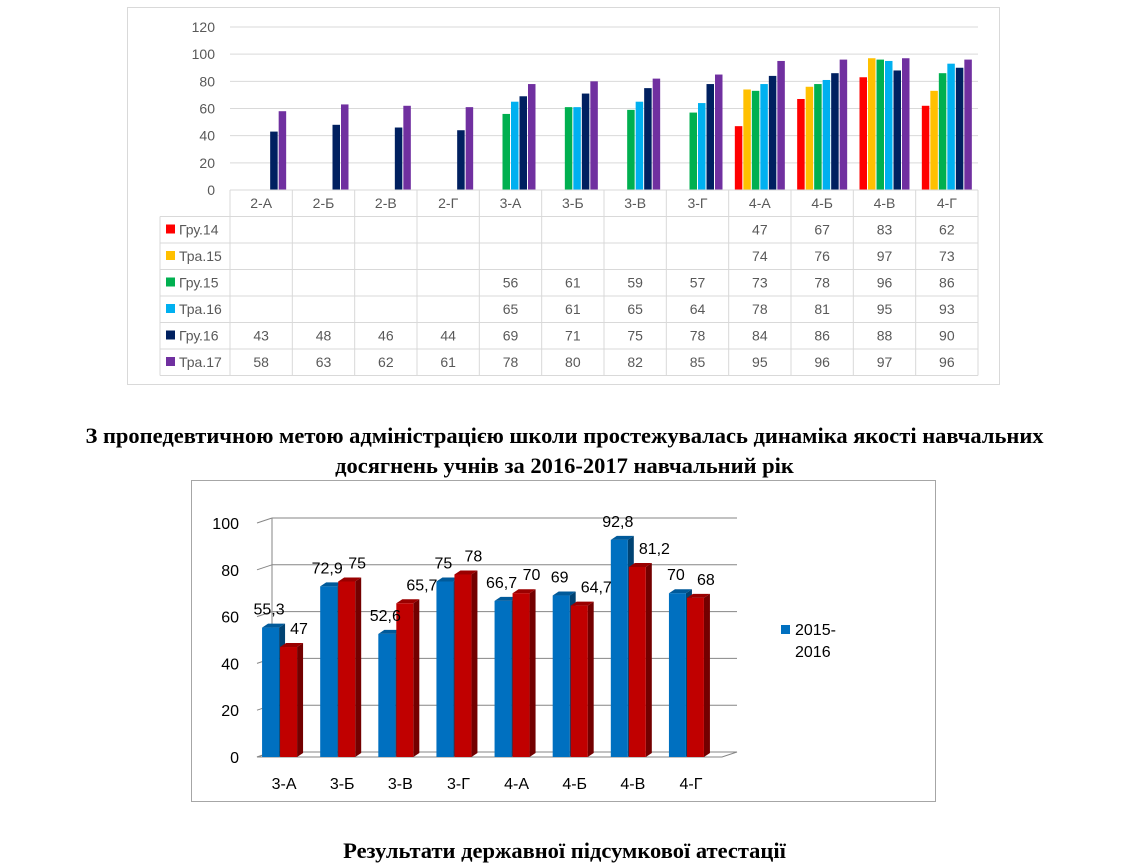 The image size is (1129, 868). I want to click on data-label: 69, so click(560, 578).